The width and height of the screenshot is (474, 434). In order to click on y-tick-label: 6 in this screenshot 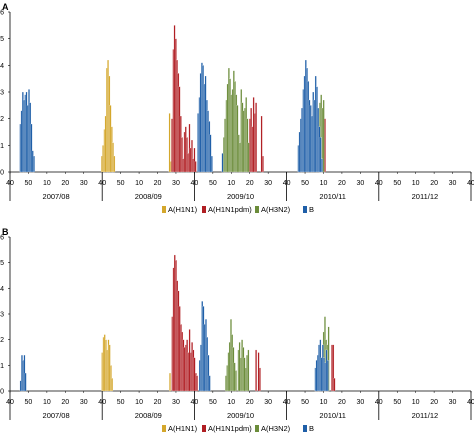, I will do `click(2, 13)`.